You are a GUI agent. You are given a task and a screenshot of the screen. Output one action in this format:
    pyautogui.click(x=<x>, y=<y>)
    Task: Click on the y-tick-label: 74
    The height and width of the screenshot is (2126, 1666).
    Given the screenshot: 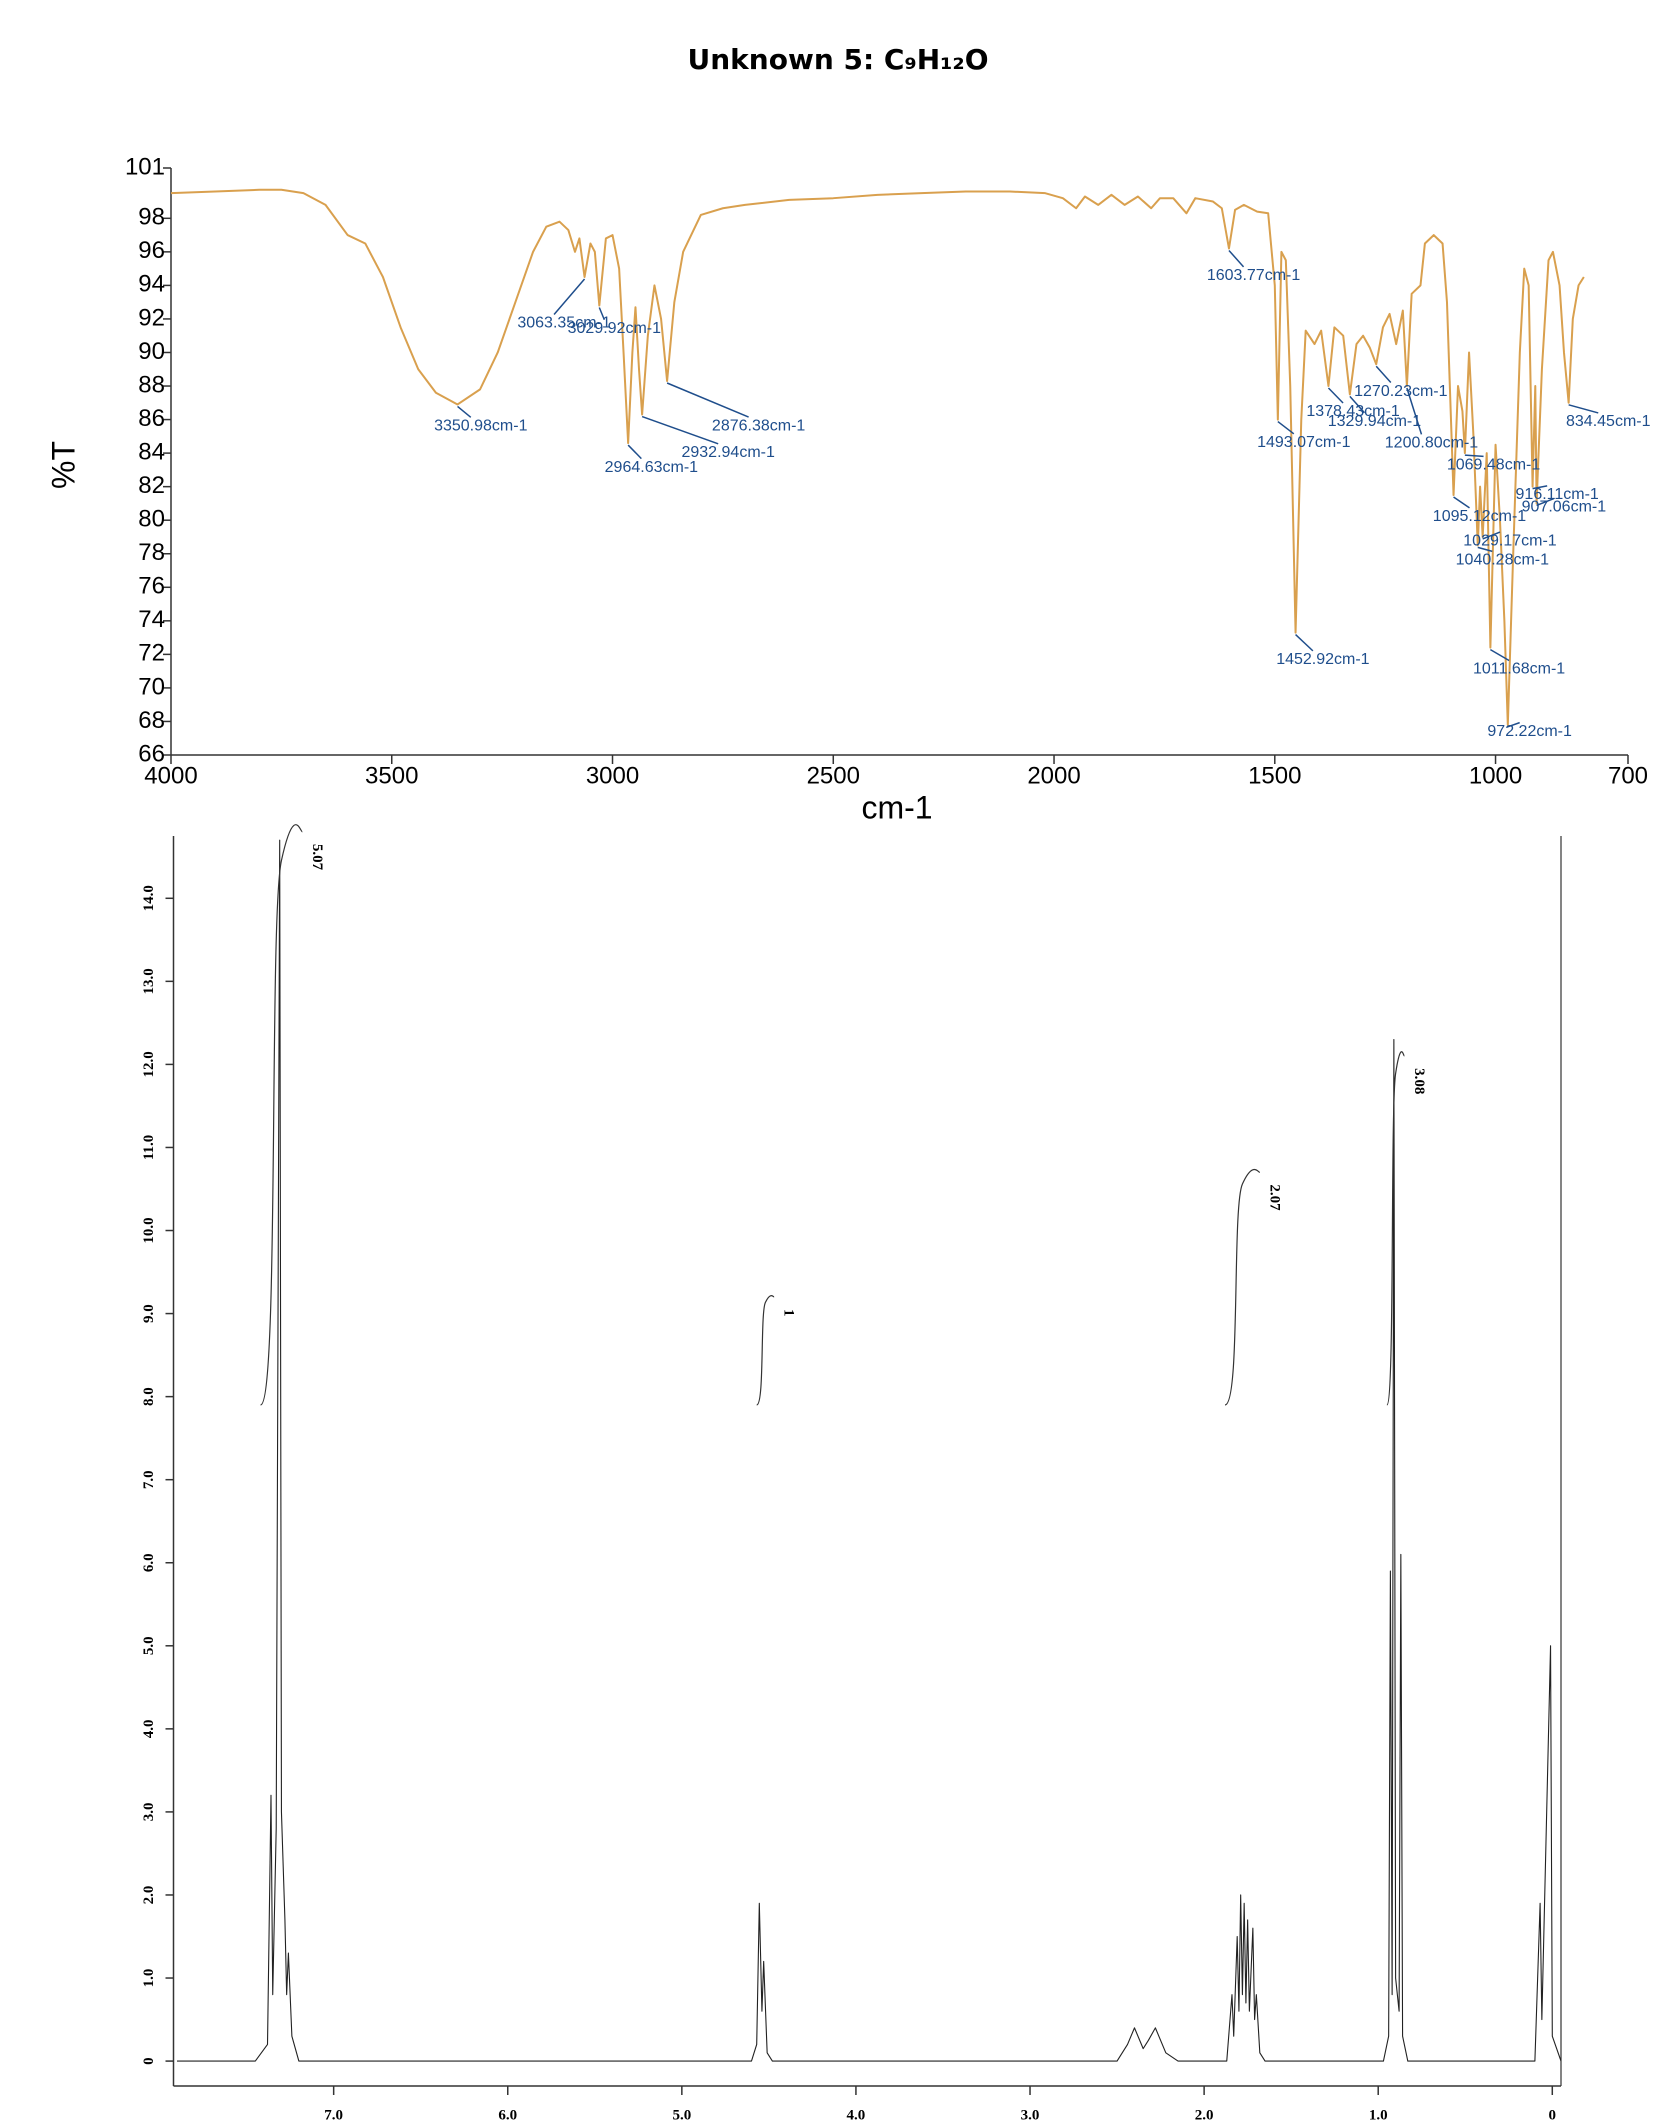 What is the action you would take?
    pyautogui.click(x=151, y=619)
    